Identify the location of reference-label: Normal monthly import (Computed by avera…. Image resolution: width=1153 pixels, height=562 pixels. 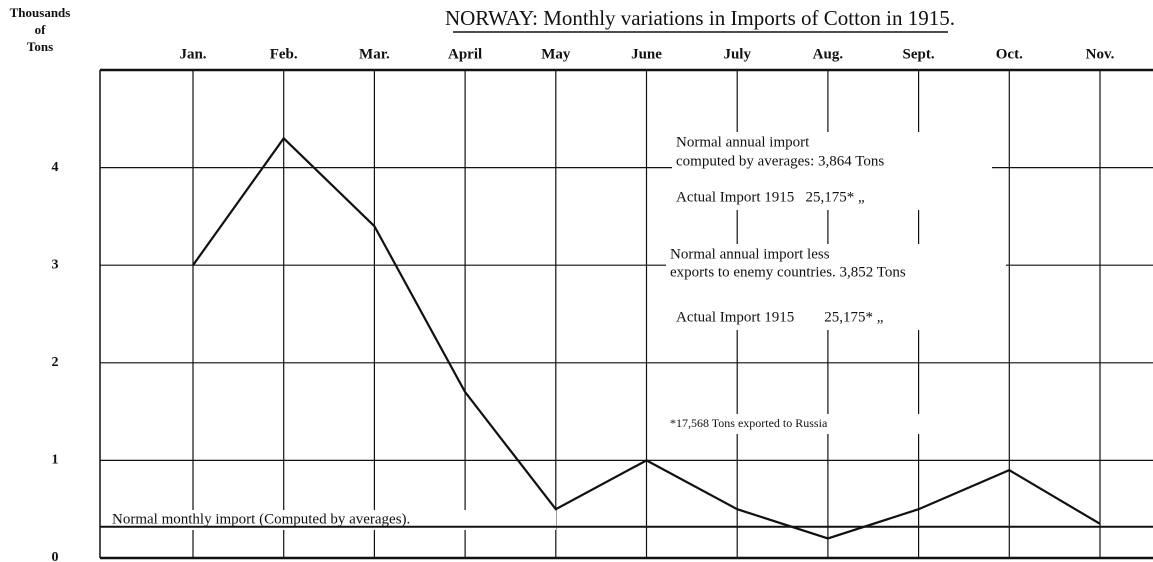
(261, 519).